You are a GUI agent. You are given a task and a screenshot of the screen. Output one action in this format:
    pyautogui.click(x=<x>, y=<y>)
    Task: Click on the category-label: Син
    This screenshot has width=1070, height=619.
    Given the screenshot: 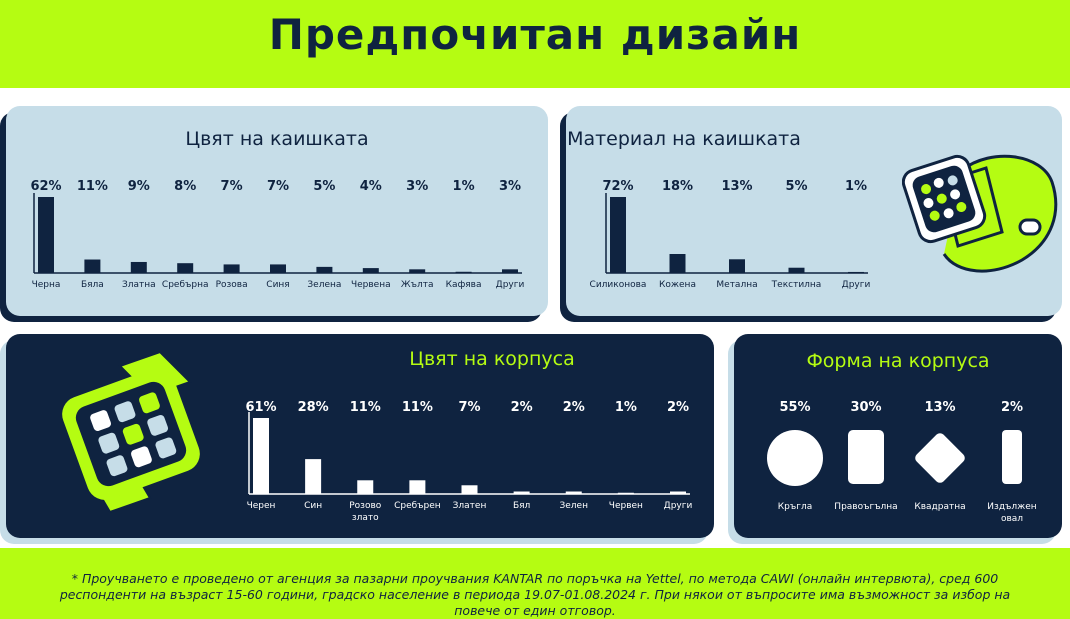 What is the action you would take?
    pyautogui.click(x=313, y=506)
    